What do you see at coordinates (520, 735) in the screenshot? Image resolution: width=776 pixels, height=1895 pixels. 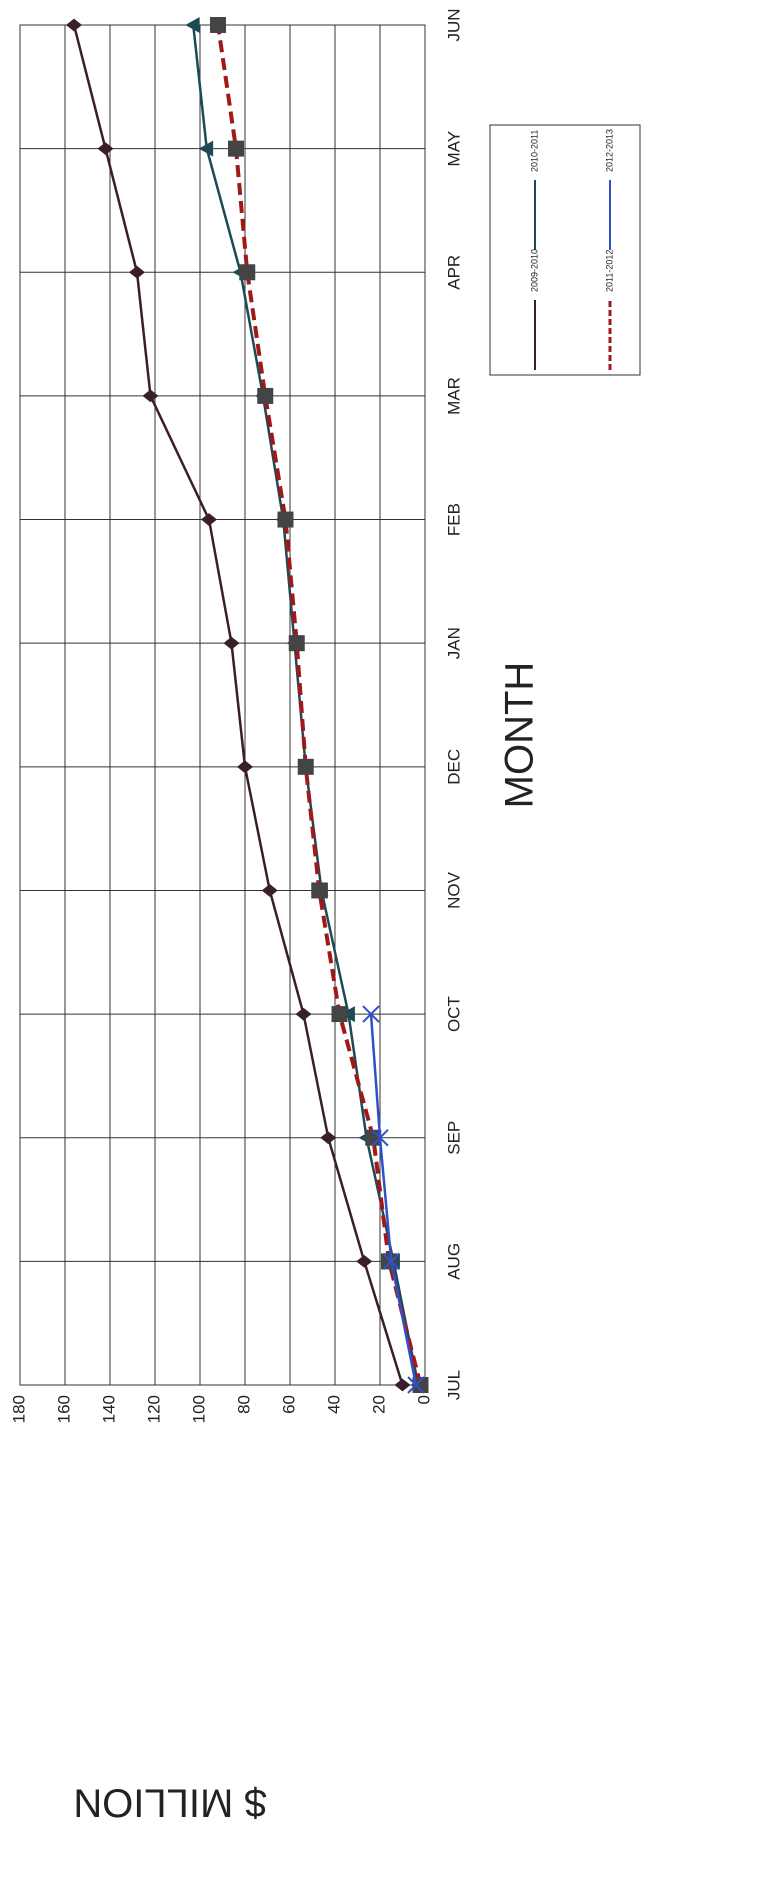 I see `x-axis-title: MONTH` at bounding box center [520, 735].